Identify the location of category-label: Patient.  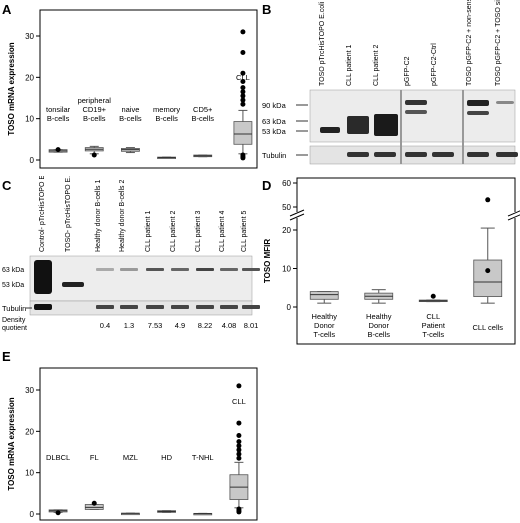
(434, 325).